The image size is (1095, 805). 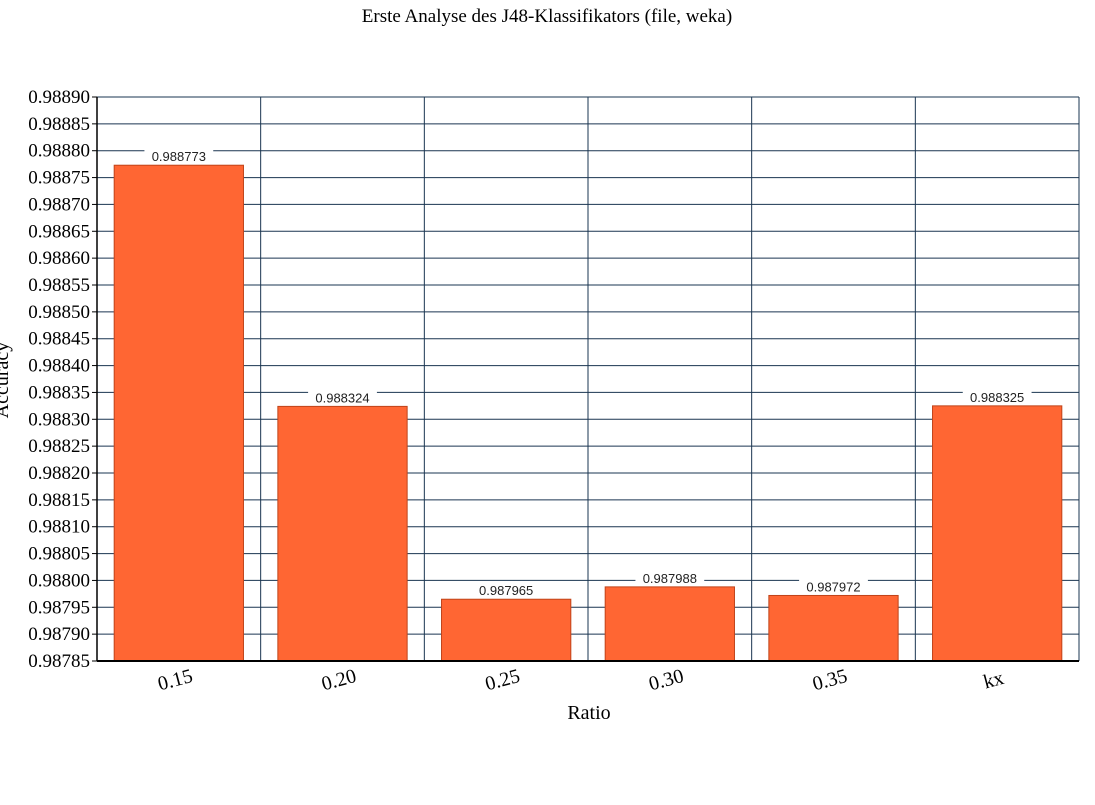 I want to click on y-tick-label: 0.98840, so click(x=59, y=366).